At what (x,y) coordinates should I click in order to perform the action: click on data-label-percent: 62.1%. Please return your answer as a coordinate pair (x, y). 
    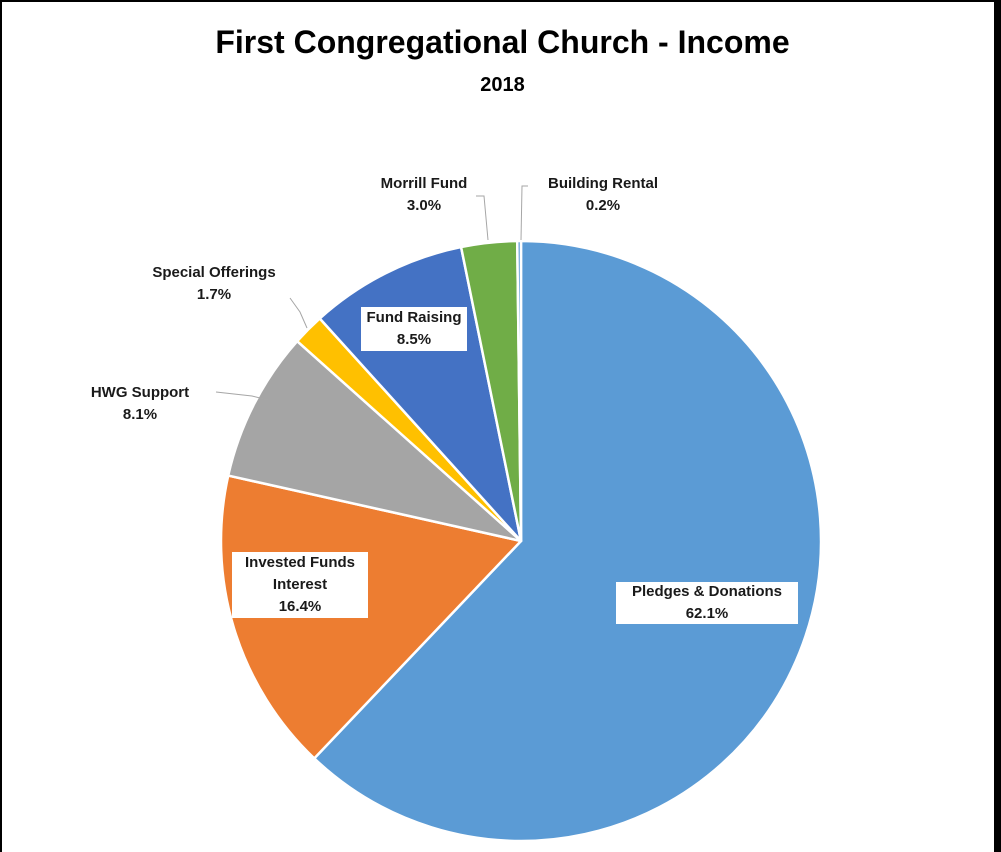
    Looking at the image, I should click on (707, 613).